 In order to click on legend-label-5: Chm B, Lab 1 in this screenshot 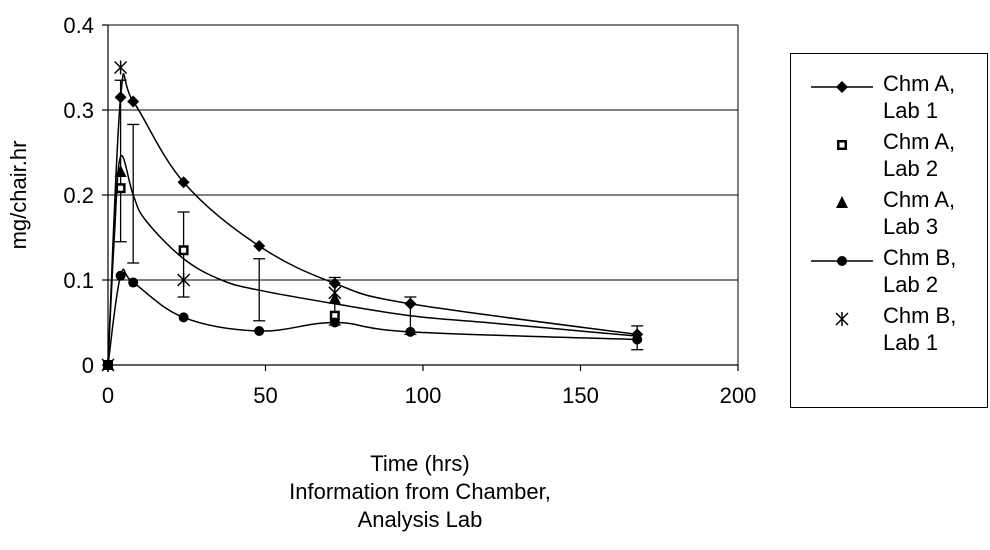, I will do `click(933, 329)`.